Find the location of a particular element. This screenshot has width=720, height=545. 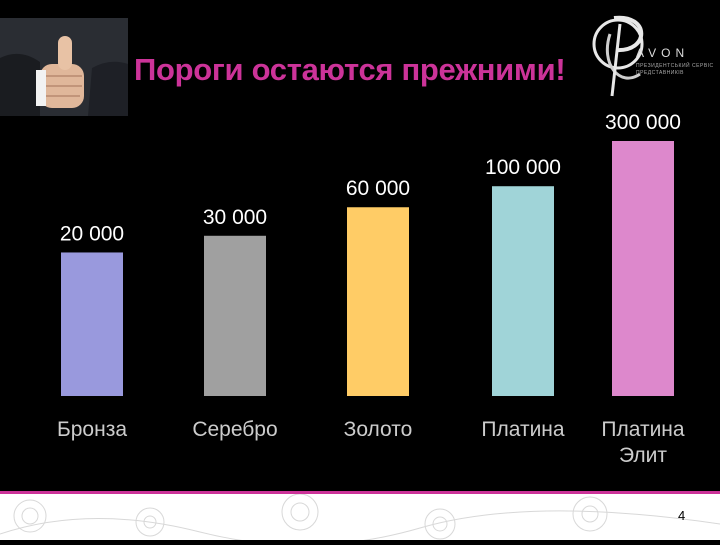

logo-subtitle: ПРЕЗИДЕНТСЬКИЙ СЕРВІС ПРЕДСТАВНИКІВ is located at coordinates (675, 69).